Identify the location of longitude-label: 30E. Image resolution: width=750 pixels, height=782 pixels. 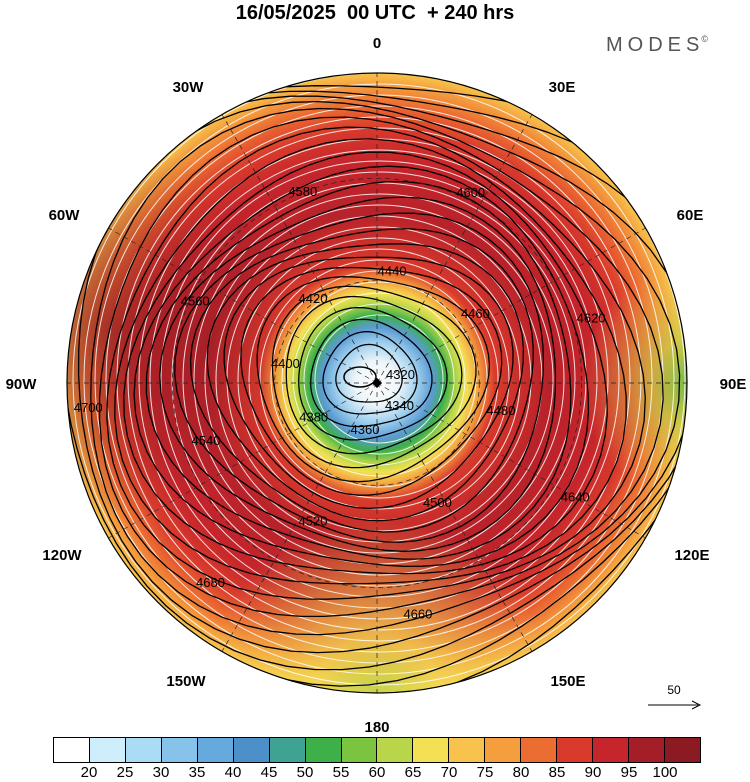
(562, 87).